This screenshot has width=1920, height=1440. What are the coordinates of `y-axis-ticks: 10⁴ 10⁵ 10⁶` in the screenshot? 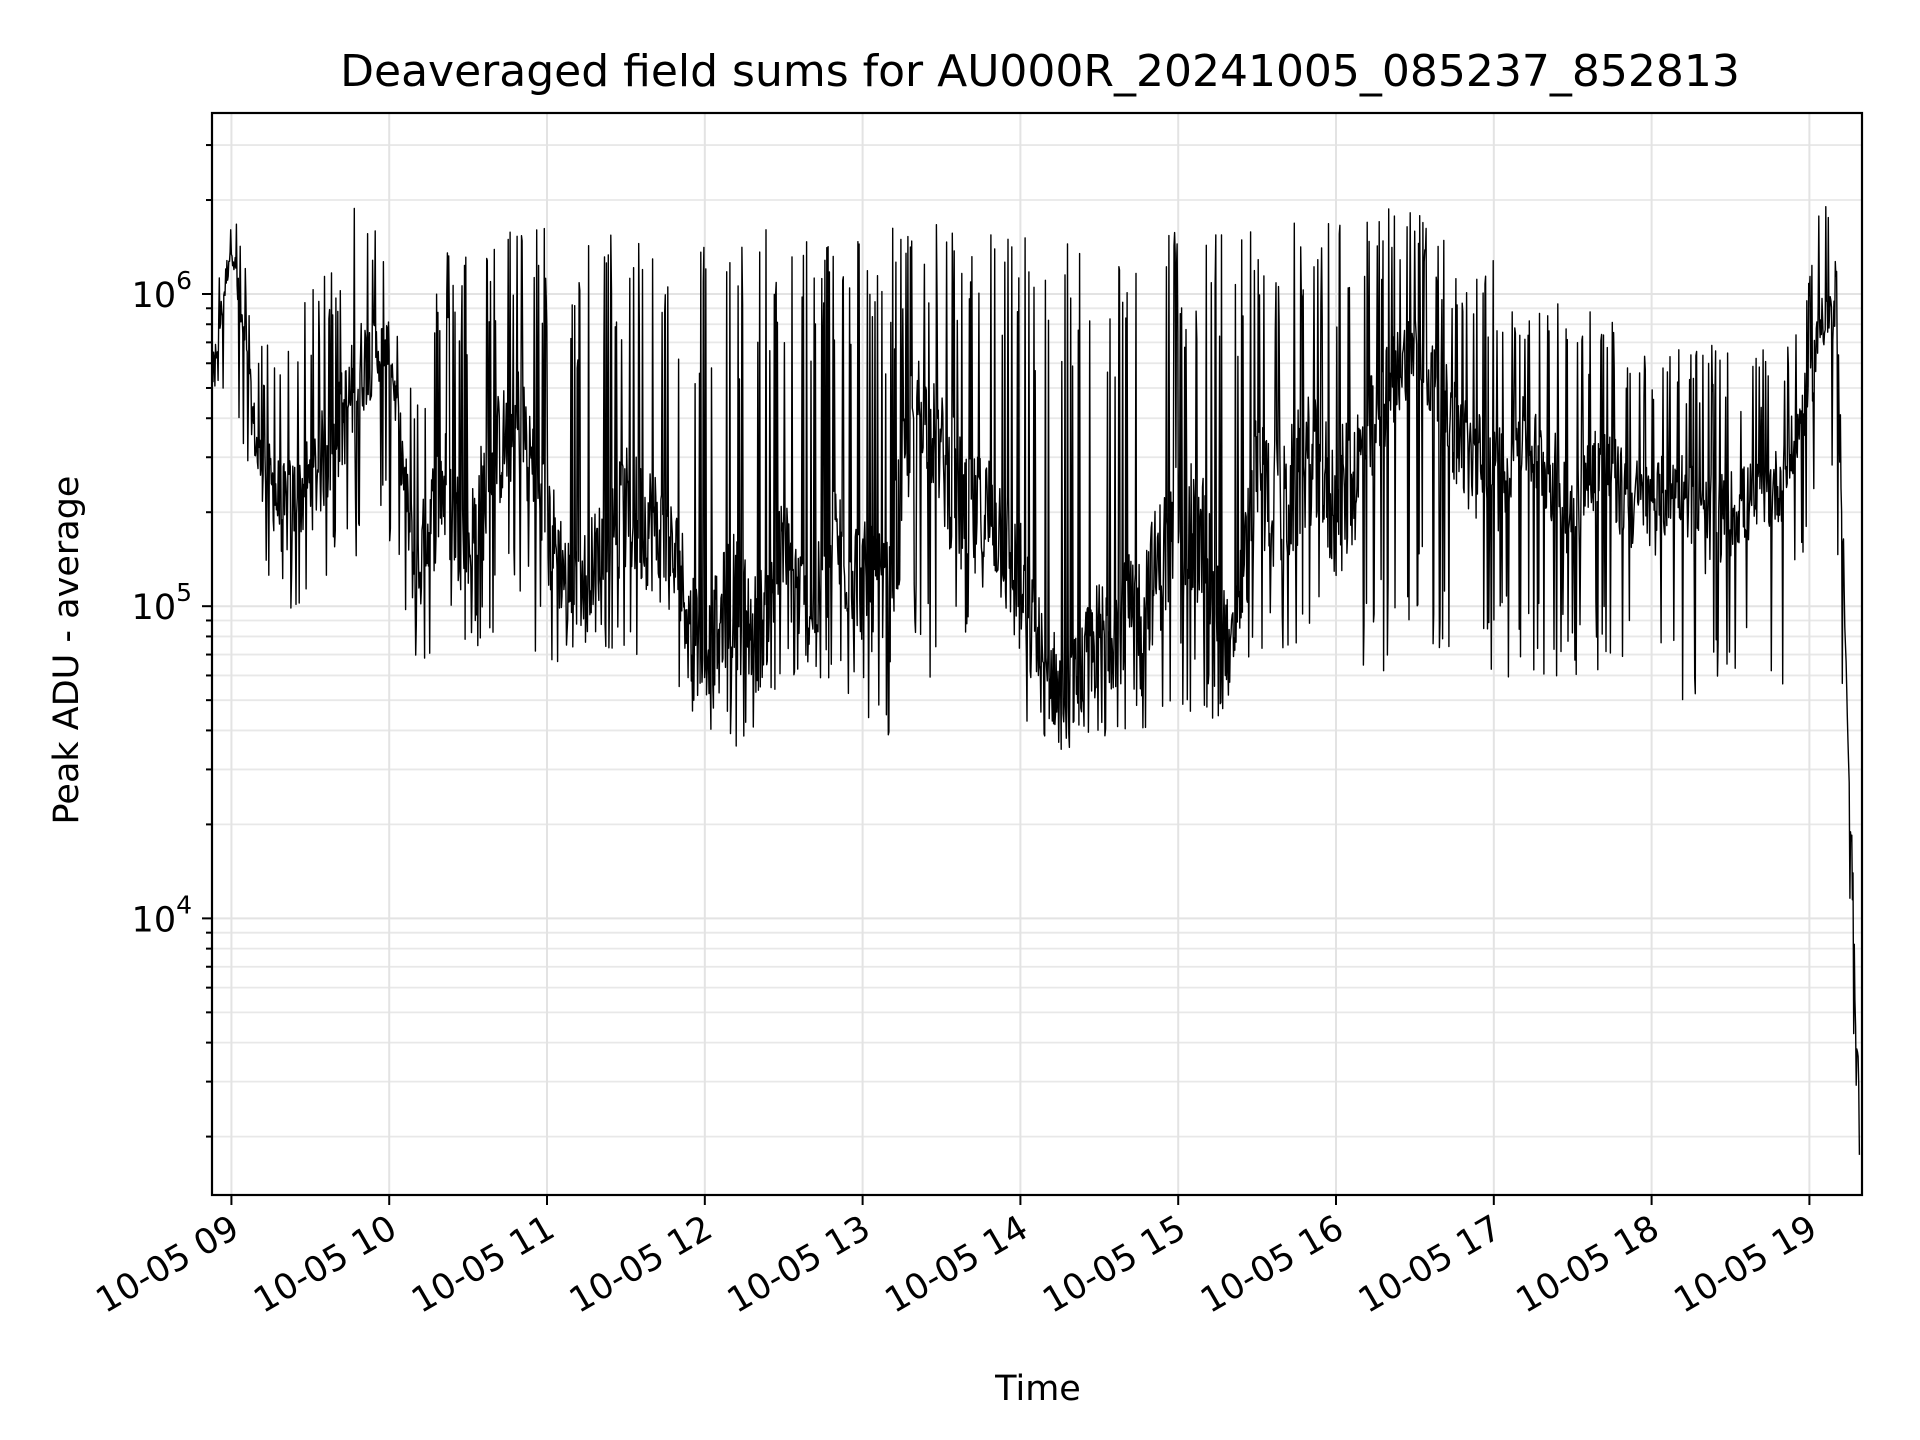 It's located at (172, 641).